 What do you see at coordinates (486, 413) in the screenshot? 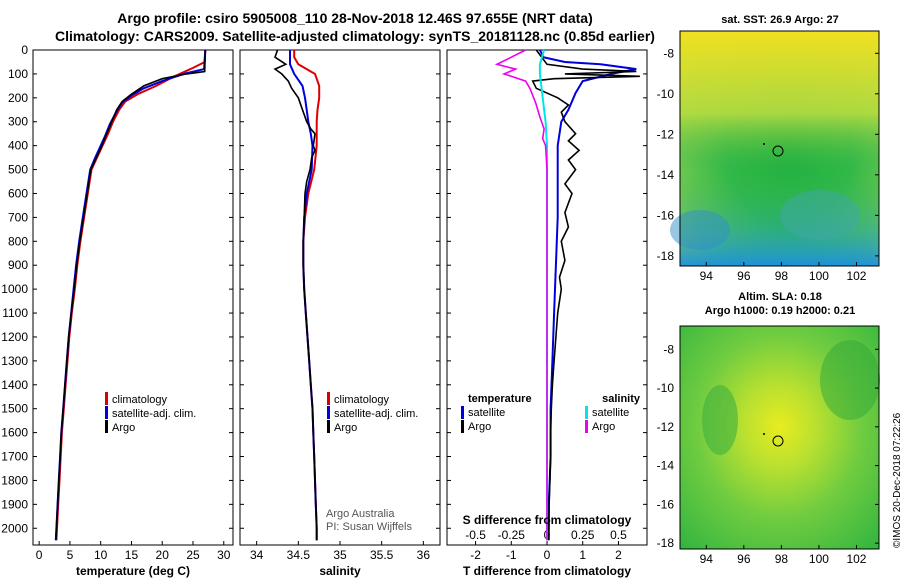
I see `legend-label-t-satellite: satellite` at bounding box center [486, 413].